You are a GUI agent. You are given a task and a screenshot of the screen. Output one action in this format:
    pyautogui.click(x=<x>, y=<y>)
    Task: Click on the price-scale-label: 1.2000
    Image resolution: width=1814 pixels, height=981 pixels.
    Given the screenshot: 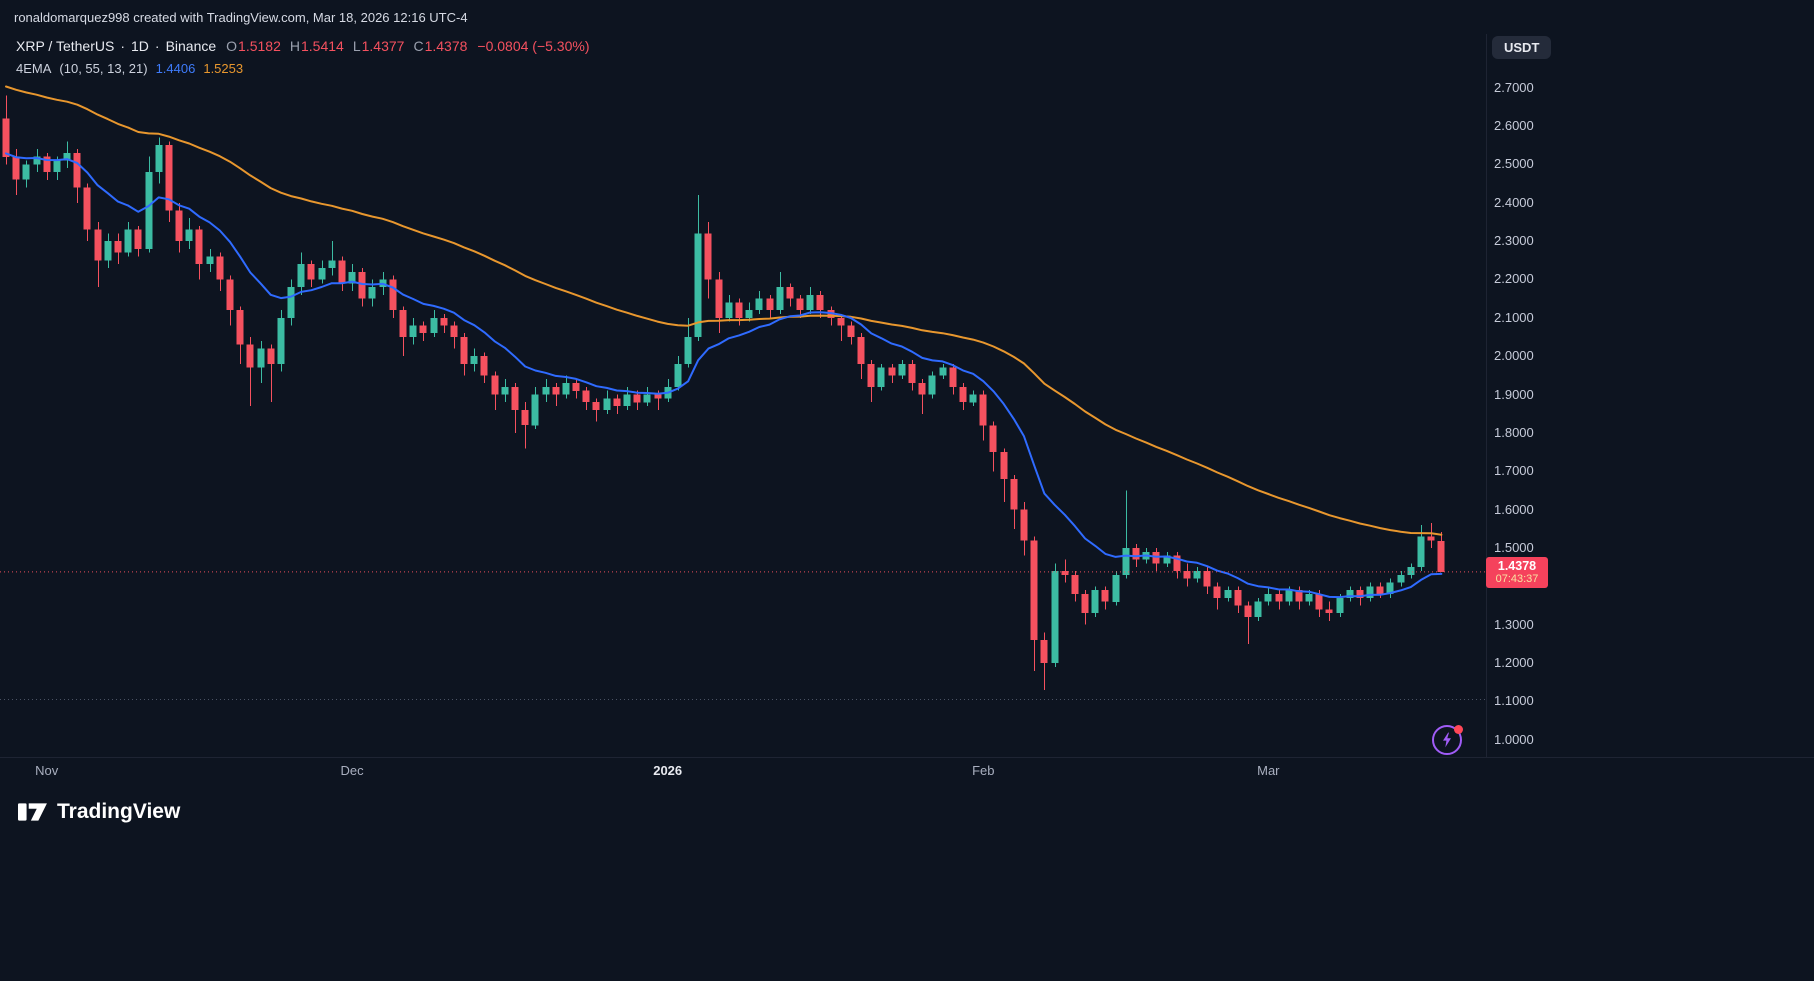 What is the action you would take?
    pyautogui.click(x=1514, y=663)
    